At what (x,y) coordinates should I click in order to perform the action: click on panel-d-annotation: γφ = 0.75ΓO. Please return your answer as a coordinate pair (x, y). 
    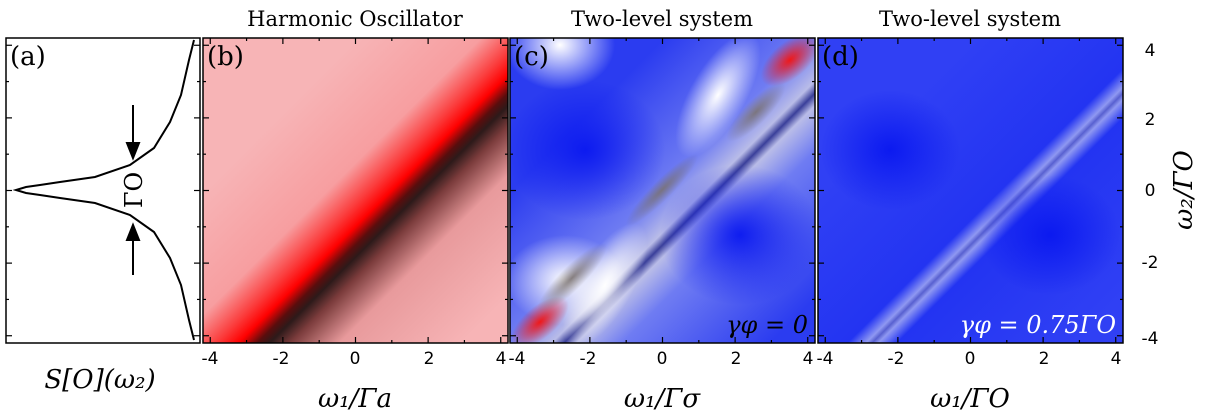
    Looking at the image, I should click on (1038, 325).